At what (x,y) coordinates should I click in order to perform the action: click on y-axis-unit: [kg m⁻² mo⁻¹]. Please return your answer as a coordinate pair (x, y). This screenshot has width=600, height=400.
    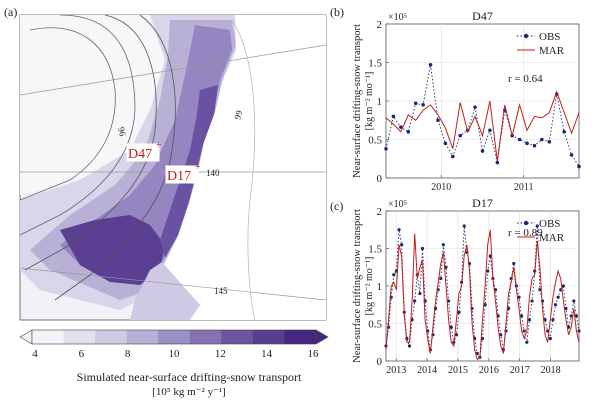
    Looking at the image, I should click on (369, 286).